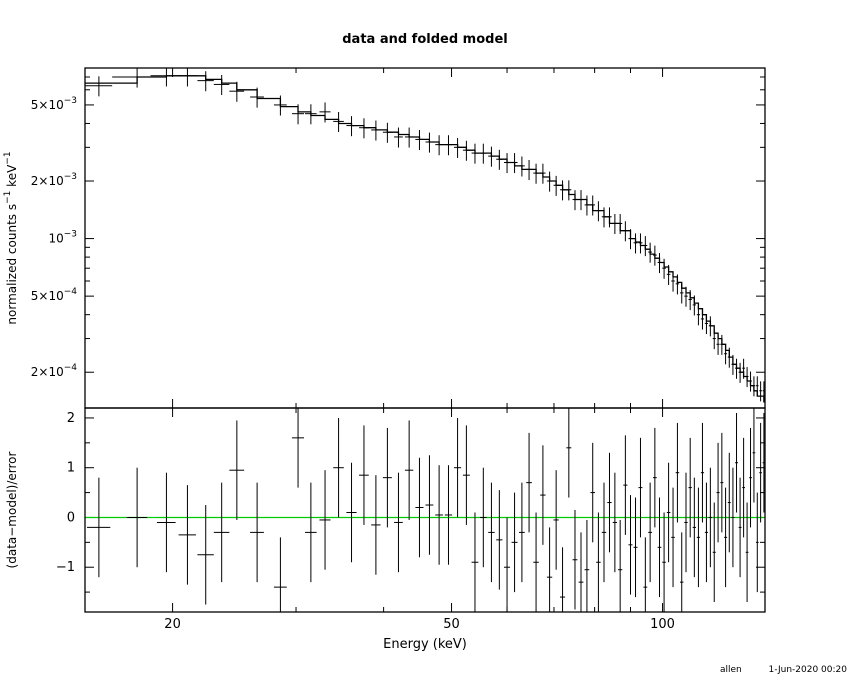 This screenshot has width=850, height=680. I want to click on footer-user: allen, so click(731, 670).